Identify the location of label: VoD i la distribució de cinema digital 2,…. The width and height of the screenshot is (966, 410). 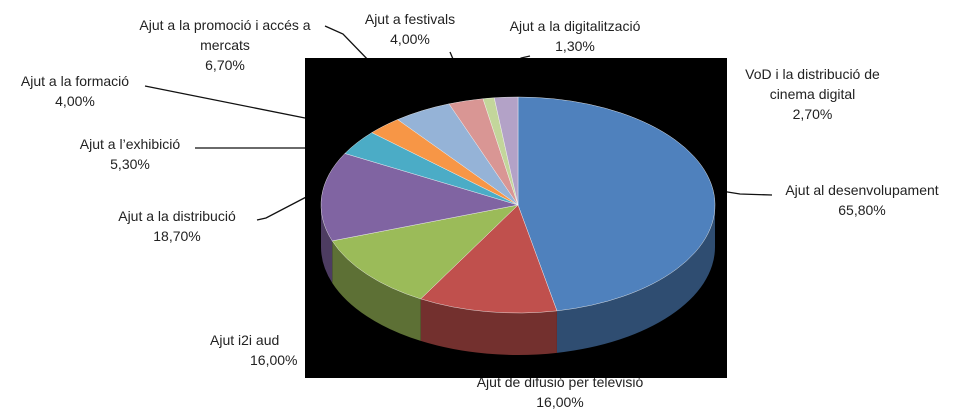
(812, 94).